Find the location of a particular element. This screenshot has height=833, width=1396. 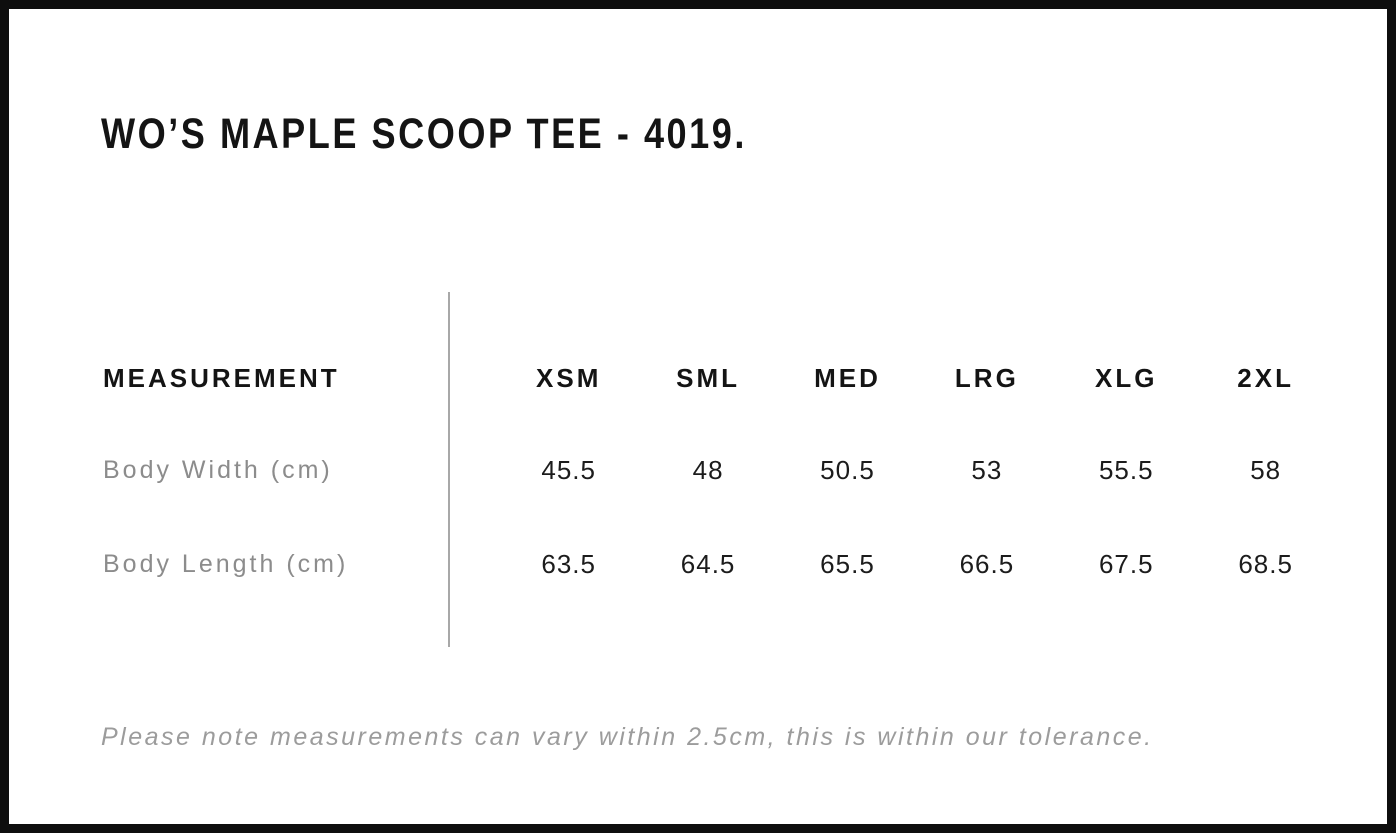

column-header-xlg: XLG is located at coordinates (1126, 377).